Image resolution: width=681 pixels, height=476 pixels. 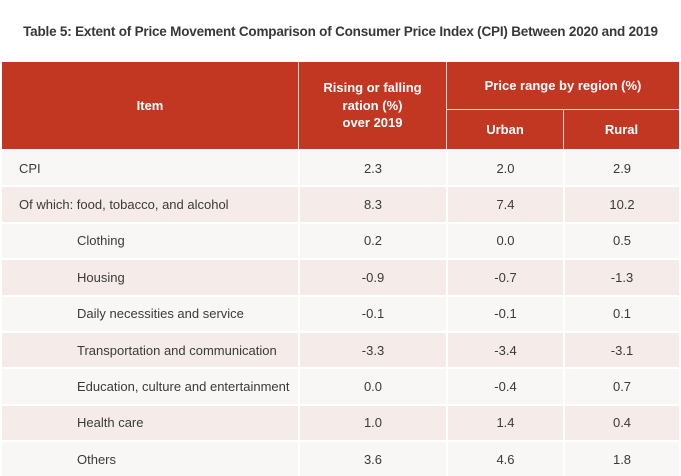 What do you see at coordinates (372, 458) in the screenshot?
I see `value-cell: 3.6` at bounding box center [372, 458].